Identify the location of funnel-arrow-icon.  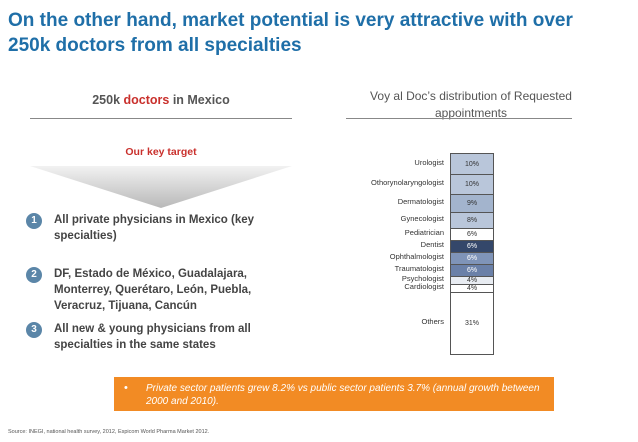
(161, 187).